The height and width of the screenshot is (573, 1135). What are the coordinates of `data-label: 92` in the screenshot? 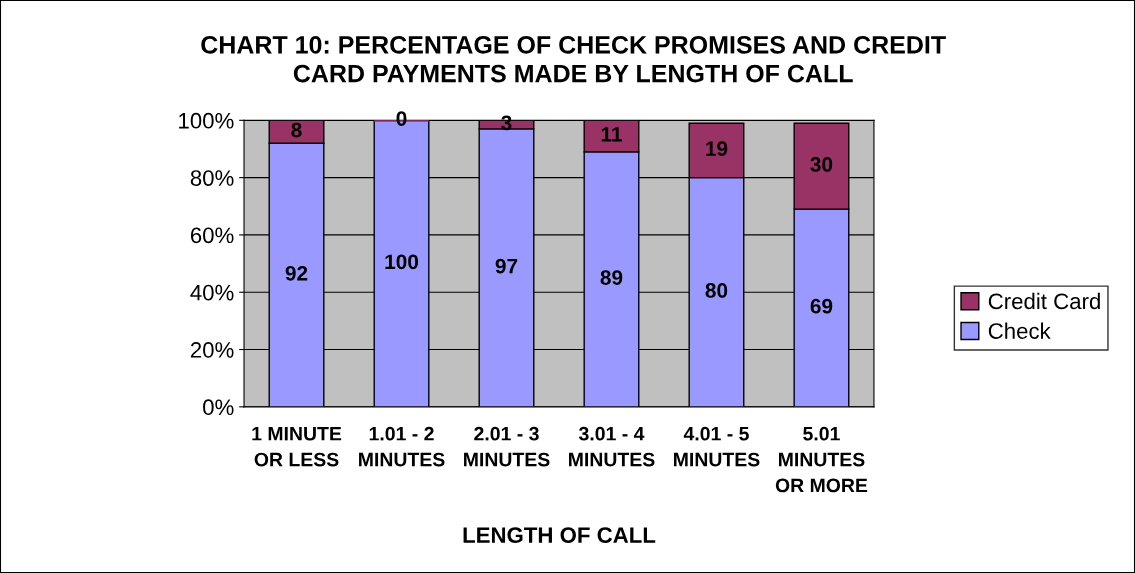 It's located at (296, 273).